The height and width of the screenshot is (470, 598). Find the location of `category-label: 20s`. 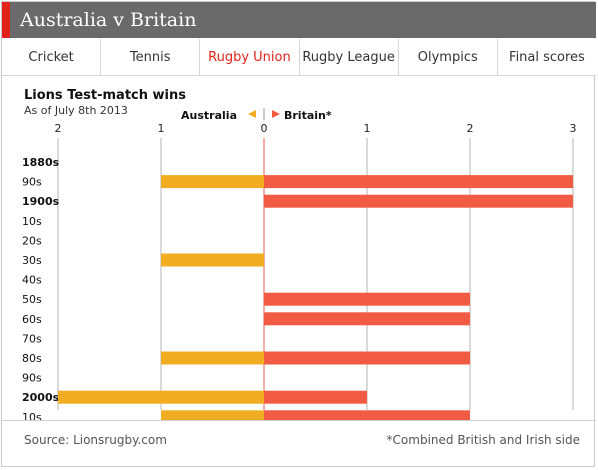

category-label: 20s is located at coordinates (32, 240).